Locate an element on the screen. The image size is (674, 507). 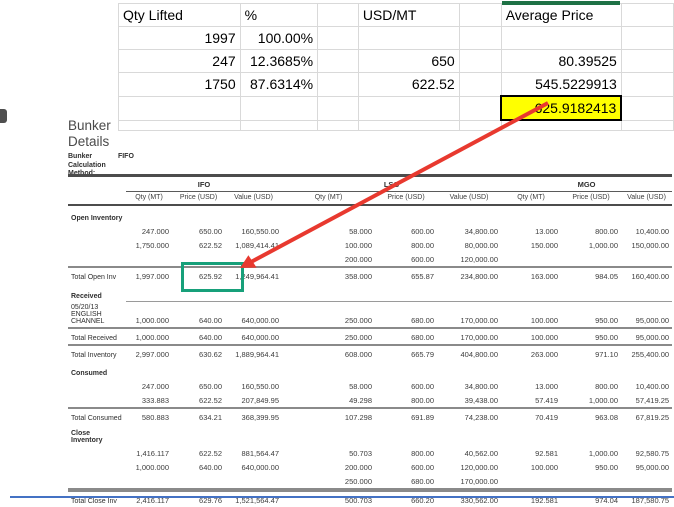
row-label: Total Consumed is located at coordinates (97, 415).